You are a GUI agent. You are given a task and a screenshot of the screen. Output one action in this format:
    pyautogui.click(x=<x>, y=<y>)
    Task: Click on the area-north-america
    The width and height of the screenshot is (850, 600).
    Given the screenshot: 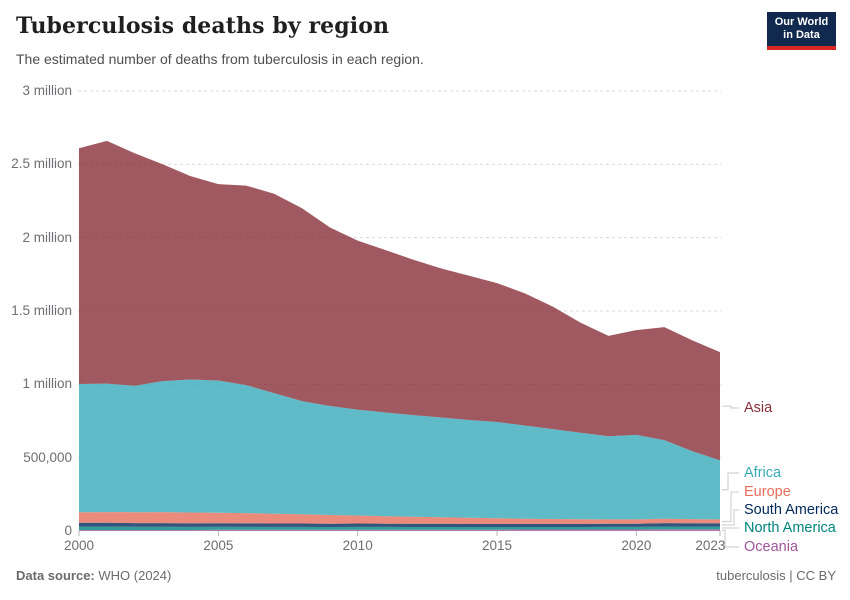 What is the action you would take?
    pyautogui.click(x=399, y=528)
    